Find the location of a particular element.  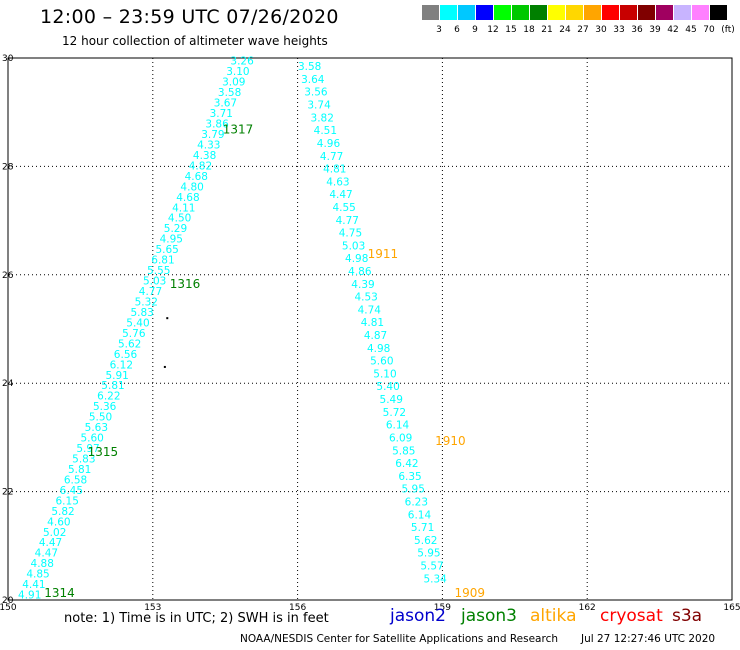

swh-value-label: 5.34 is located at coordinates (435, 579).